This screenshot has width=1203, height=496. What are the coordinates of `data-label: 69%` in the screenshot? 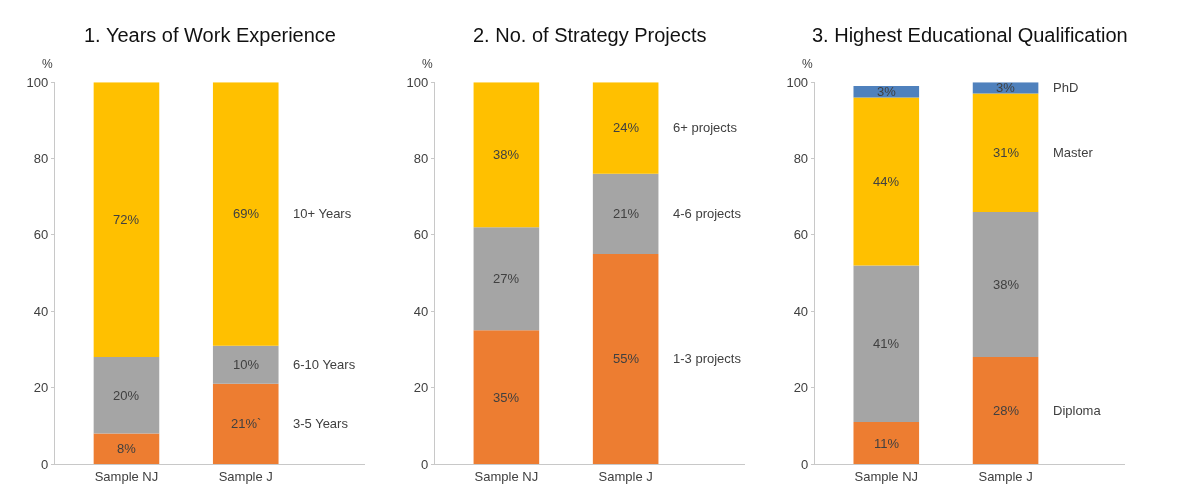 It's located at (246, 213).